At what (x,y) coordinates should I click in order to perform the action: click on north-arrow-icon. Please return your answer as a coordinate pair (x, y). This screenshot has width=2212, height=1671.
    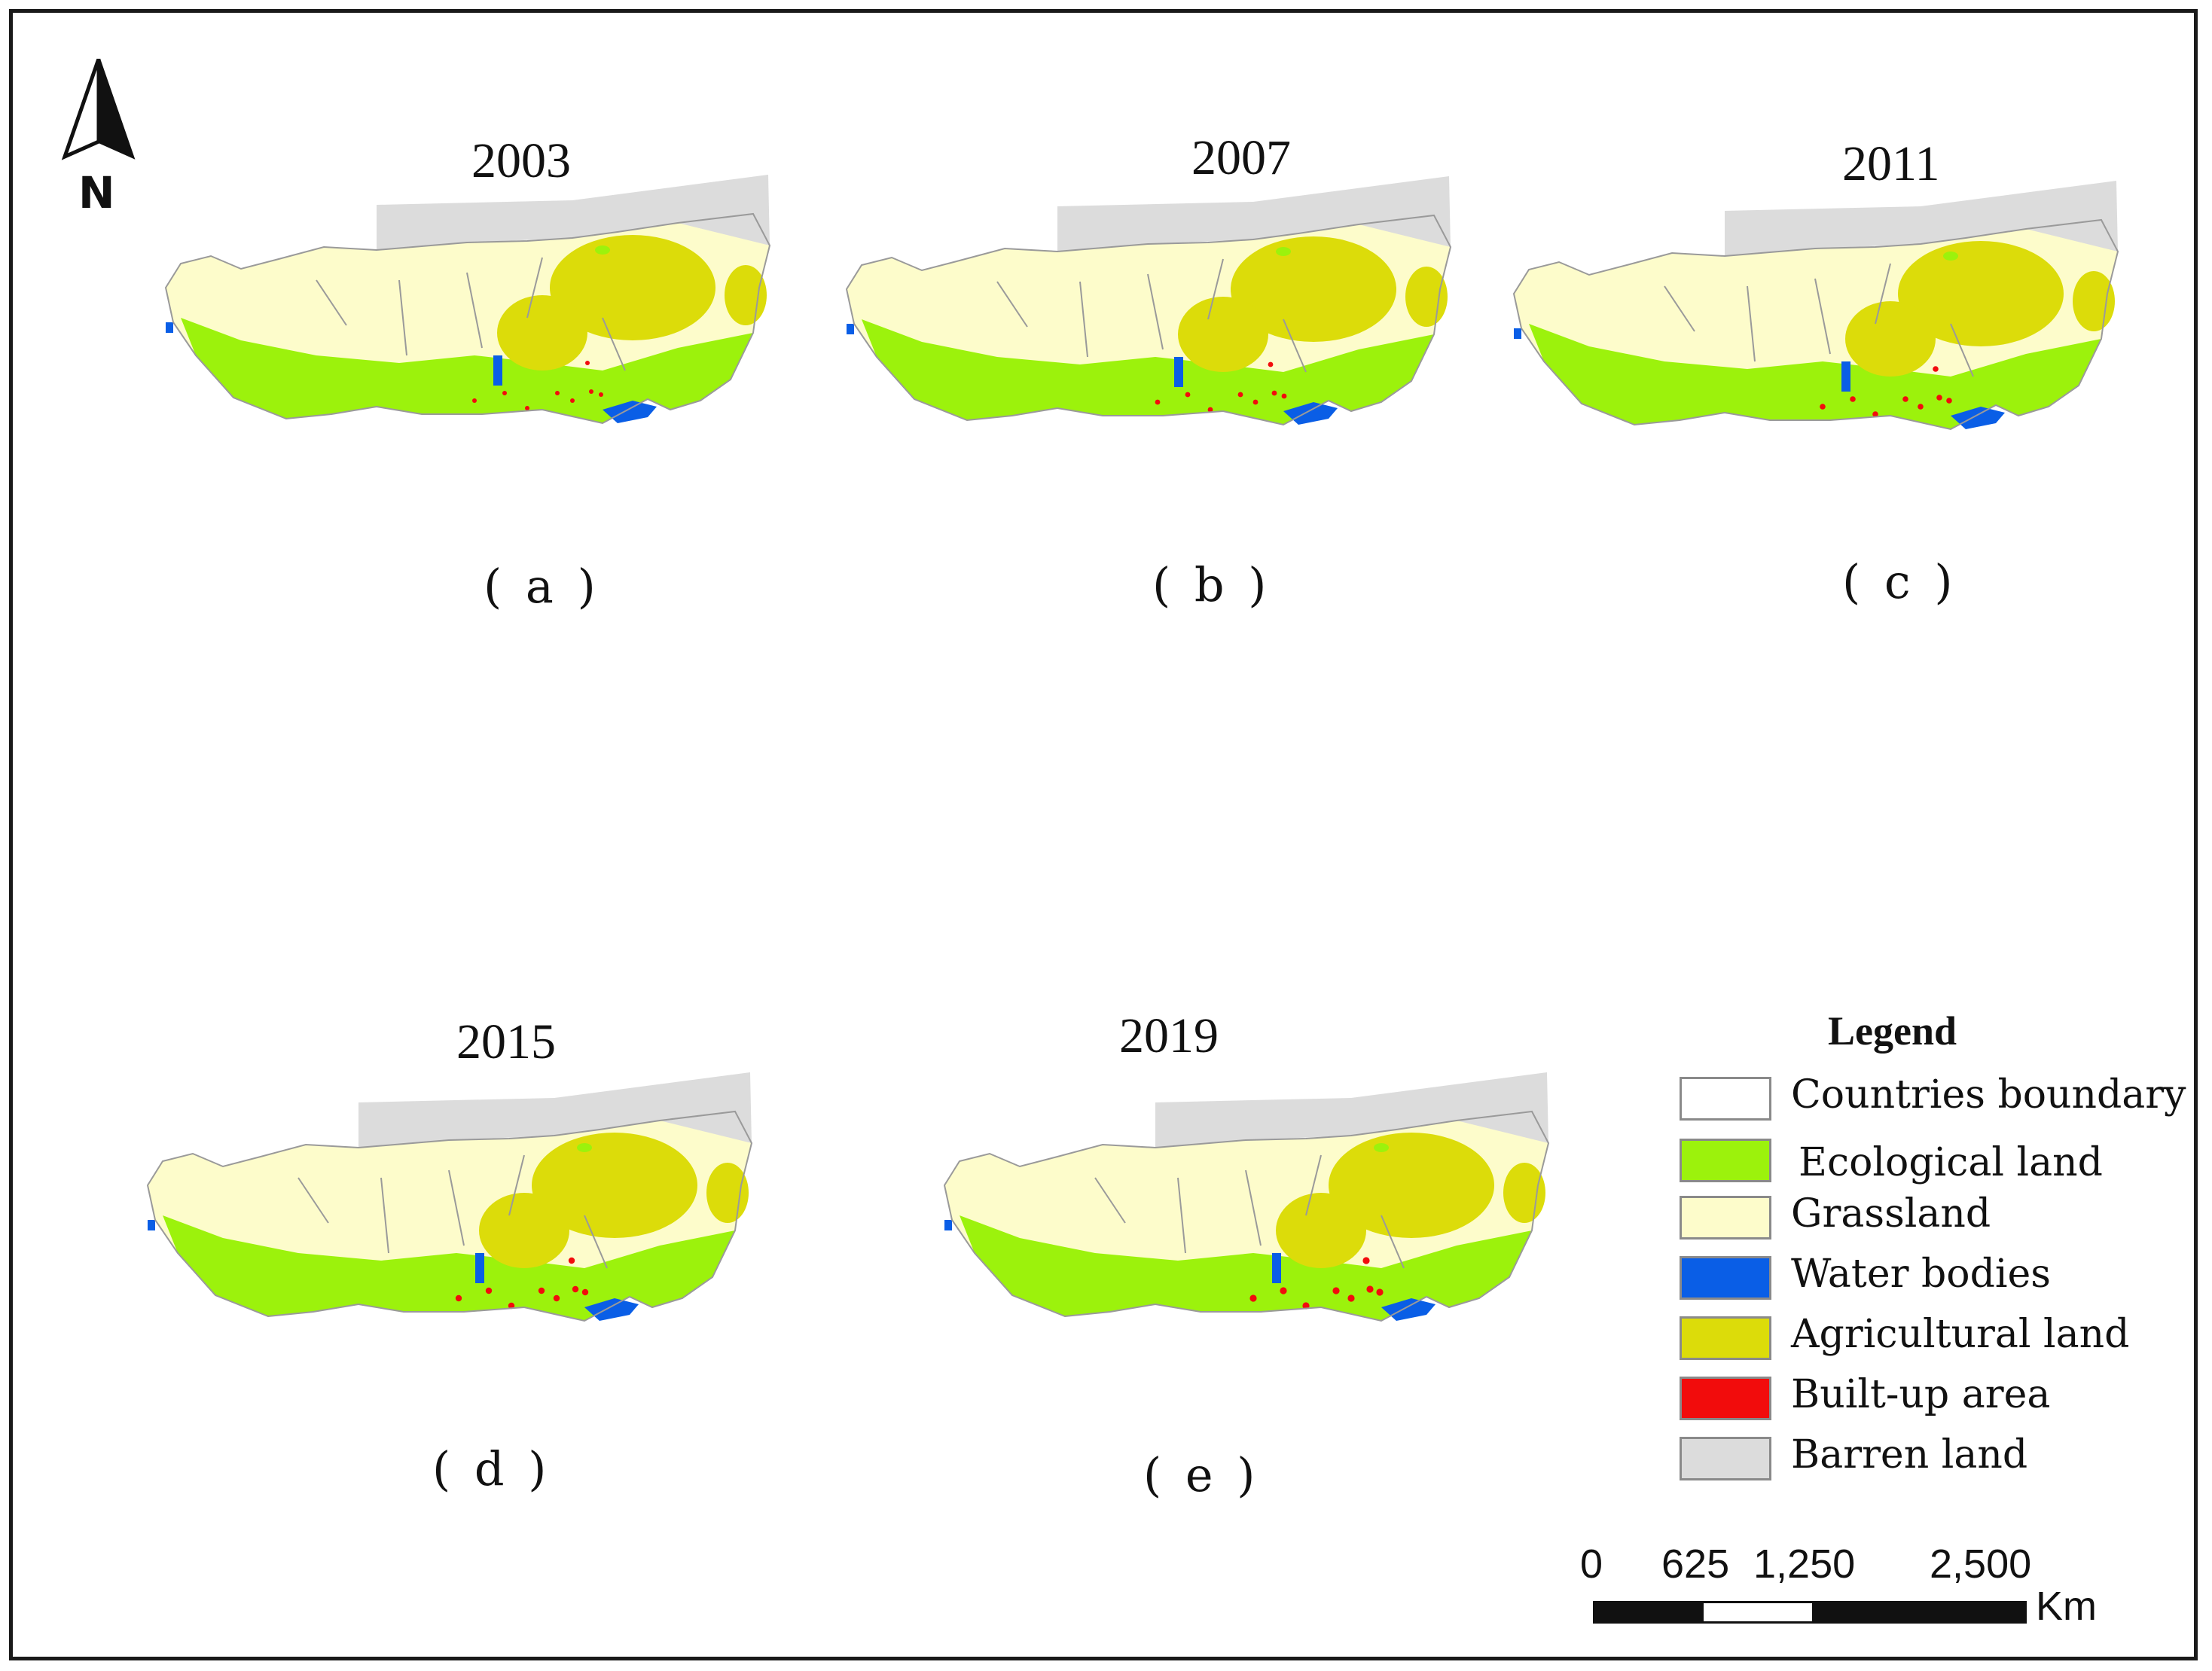
    Looking at the image, I should click on (98, 110).